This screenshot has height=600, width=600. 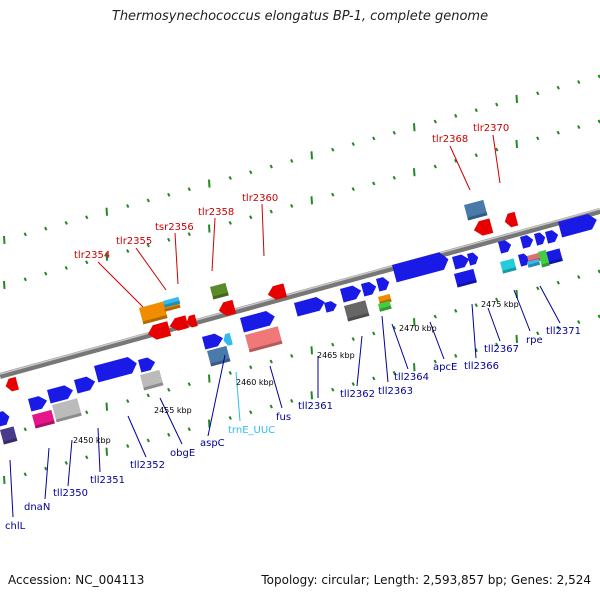 What do you see at coordinates (147, 465) in the screenshot?
I see `gene-label-tll2352: tll2352` at bounding box center [147, 465].